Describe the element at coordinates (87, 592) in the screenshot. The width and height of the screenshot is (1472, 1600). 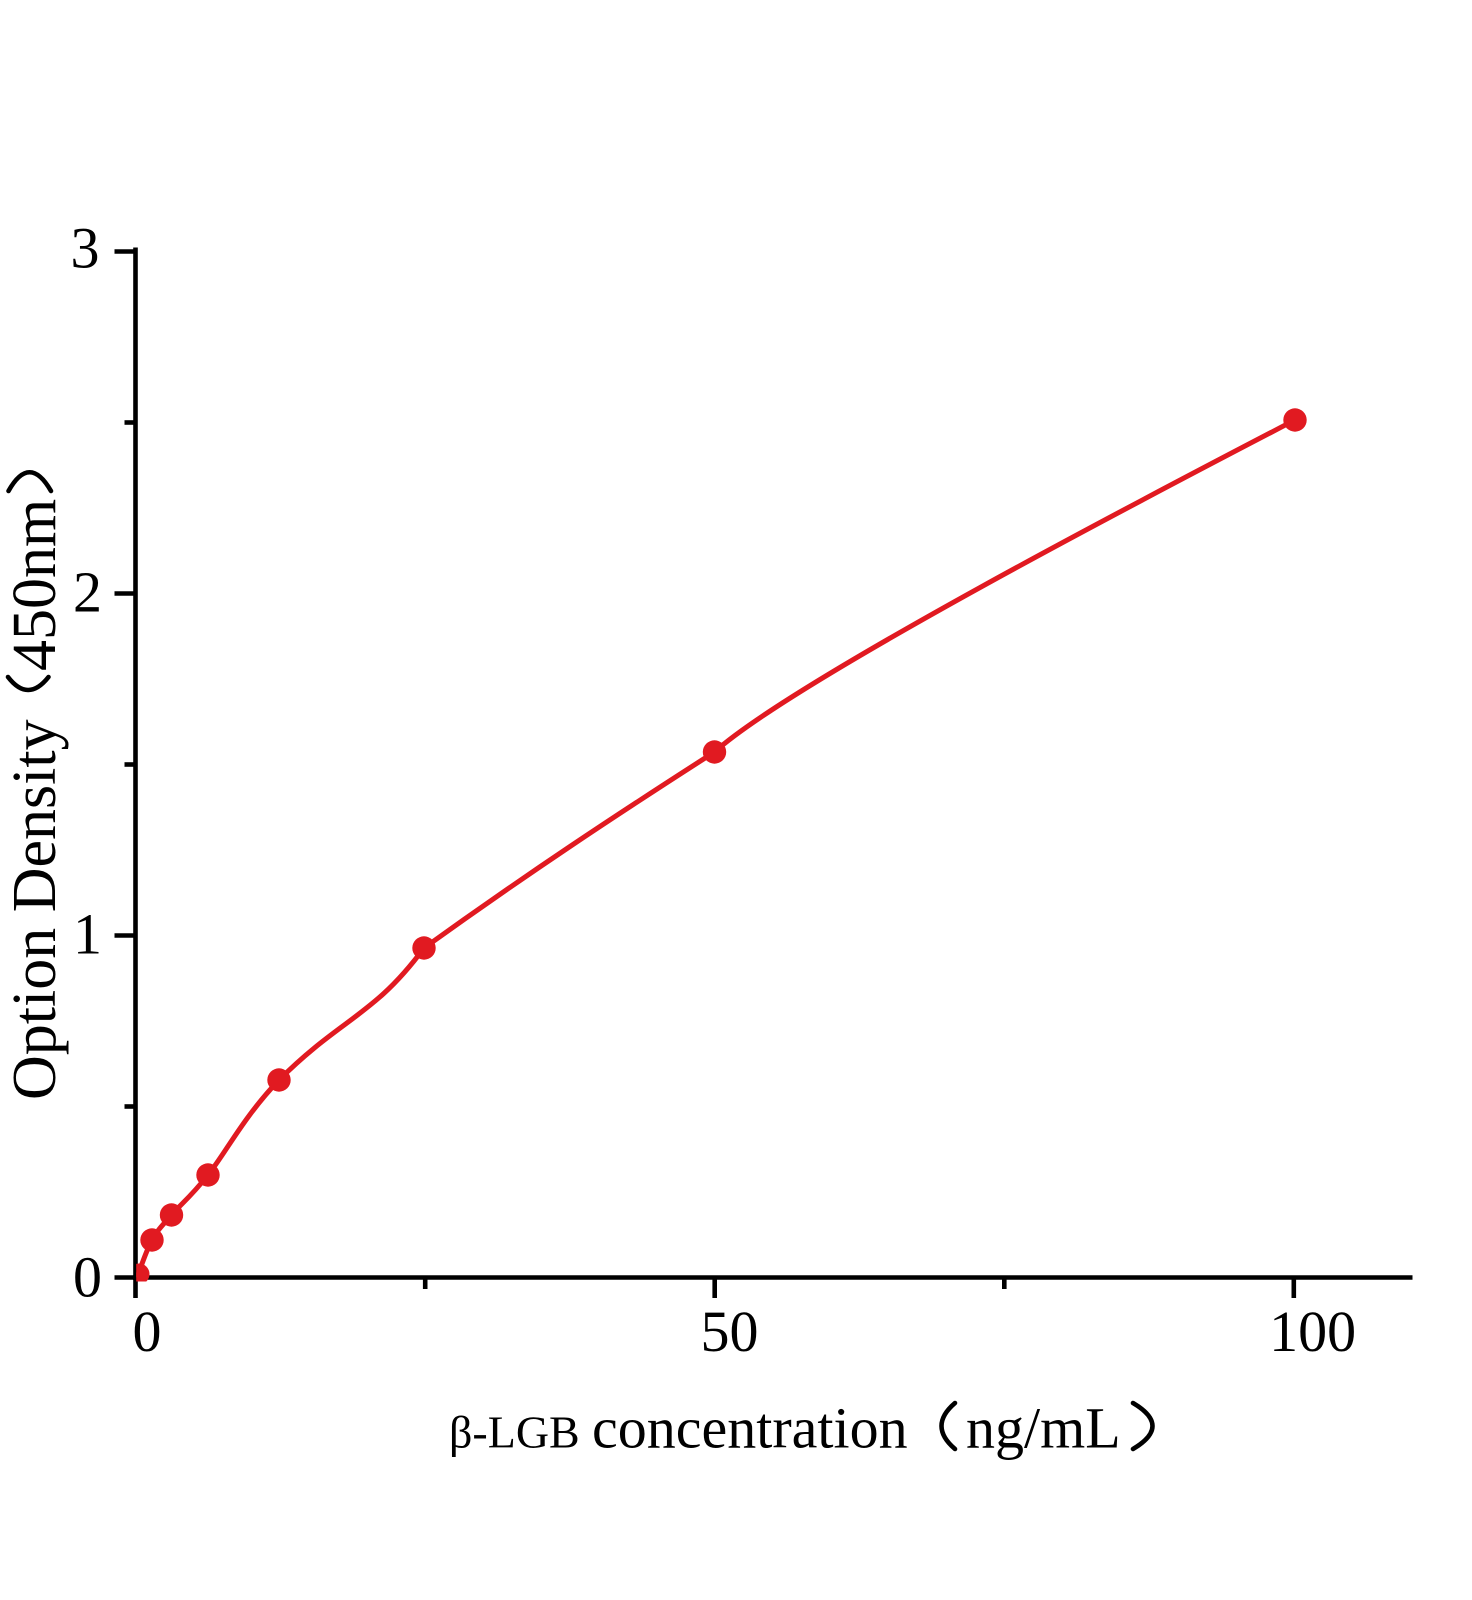
I see `svg-text: 2` at that location.